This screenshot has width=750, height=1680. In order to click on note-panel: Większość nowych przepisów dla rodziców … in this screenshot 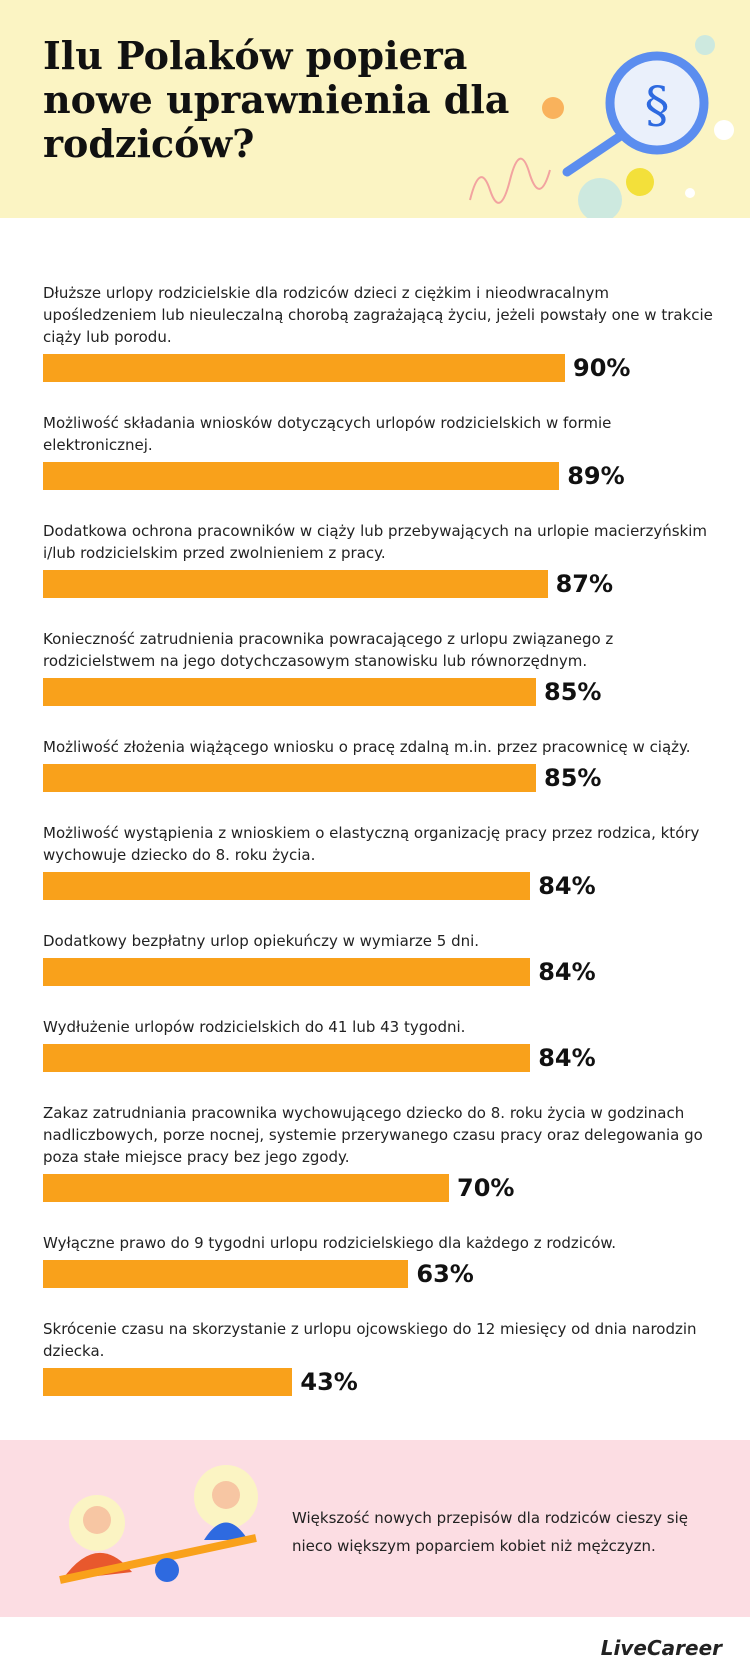, I will do `click(375, 1528)`.